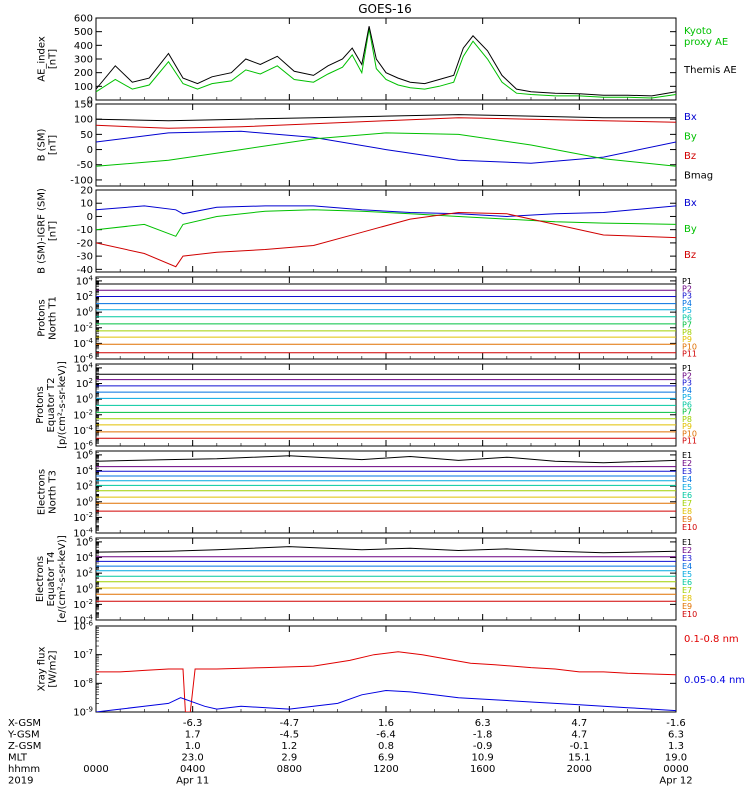  What do you see at coordinates (676, 758) in the screenshot?
I see `ephemeris-value: 19.0` at bounding box center [676, 758].